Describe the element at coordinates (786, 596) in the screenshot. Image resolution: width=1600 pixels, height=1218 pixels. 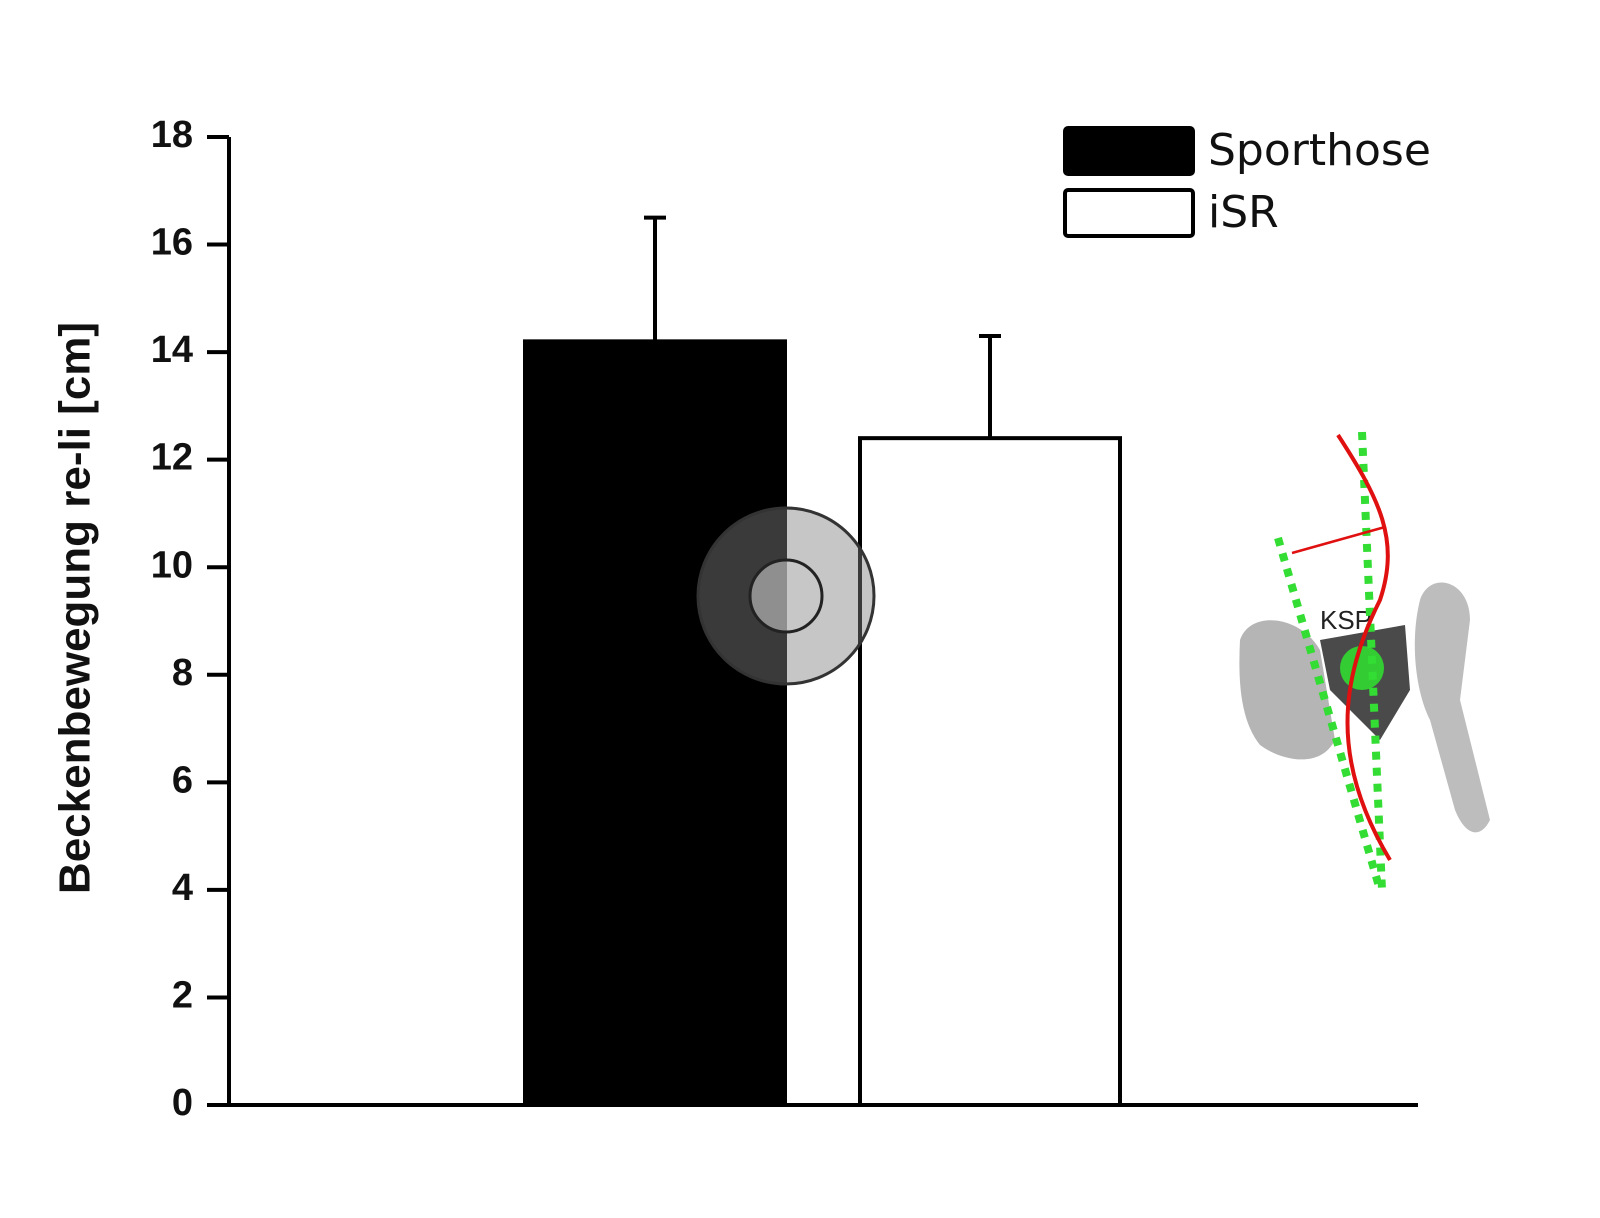
I see `cursor-dot` at that location.